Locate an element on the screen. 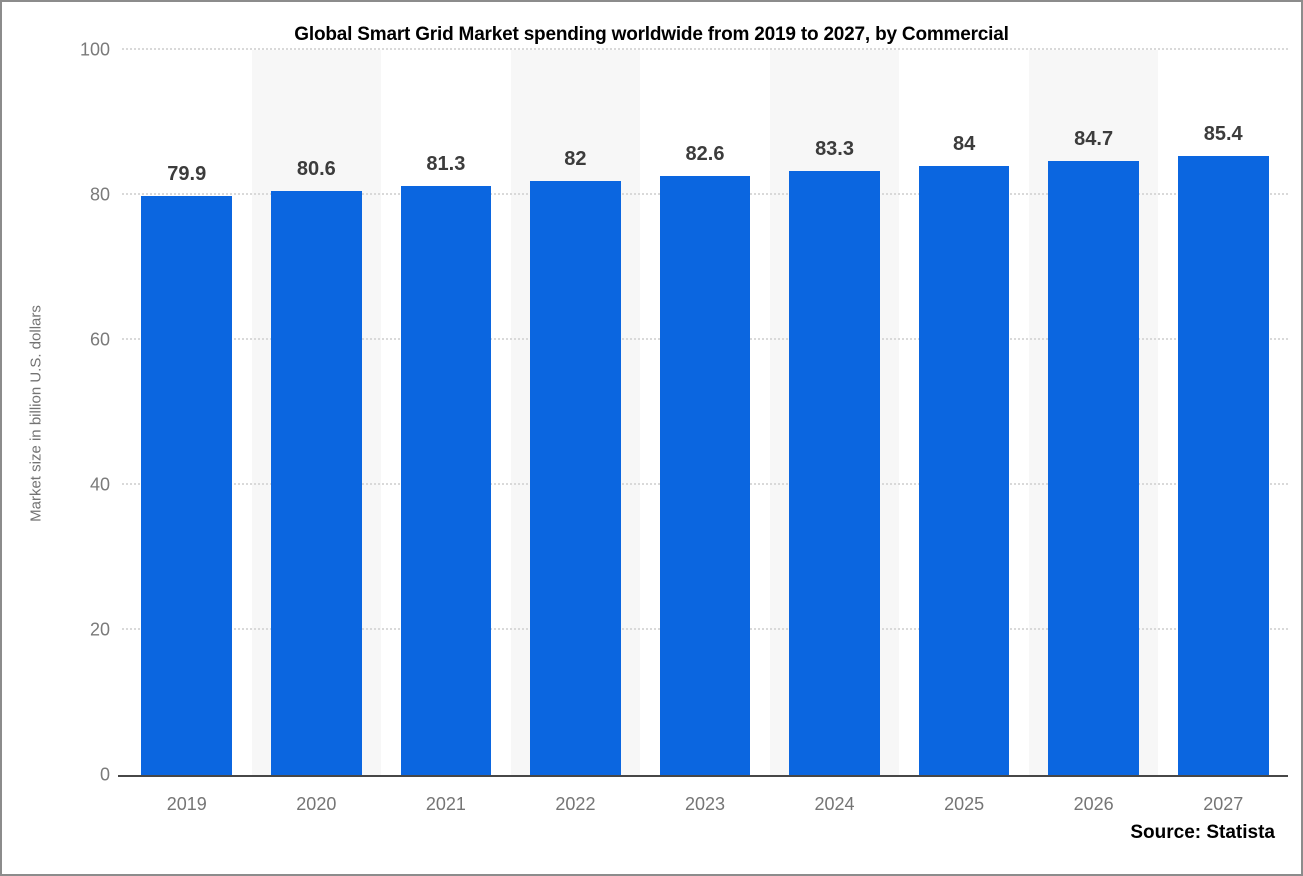  bar-2025 is located at coordinates (964, 470).